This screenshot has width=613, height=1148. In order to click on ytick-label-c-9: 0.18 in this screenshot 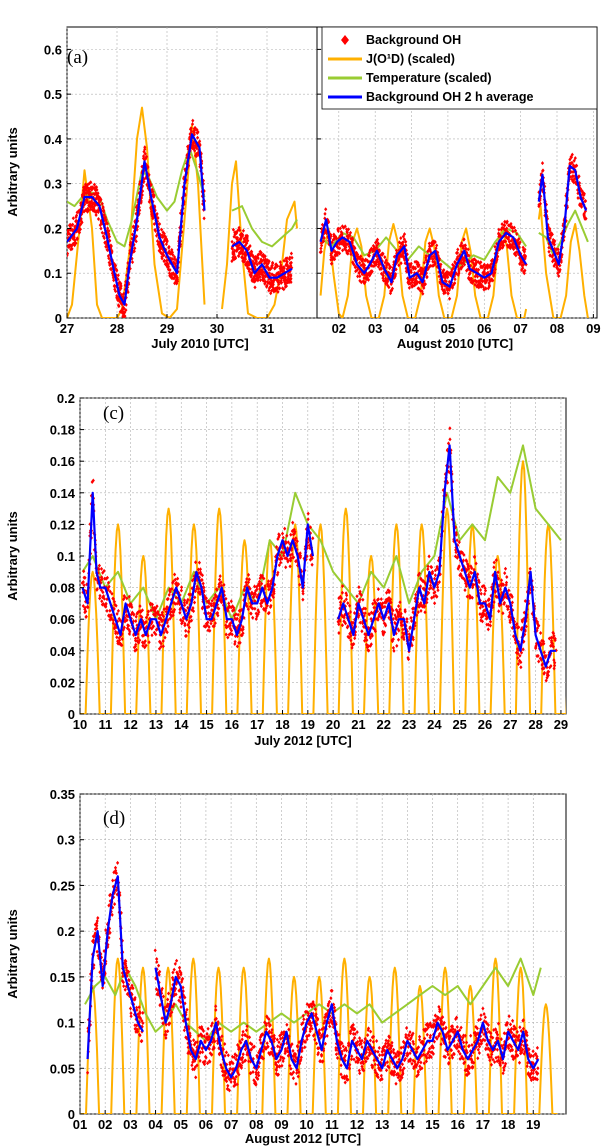, I will do `click(62, 430)`.